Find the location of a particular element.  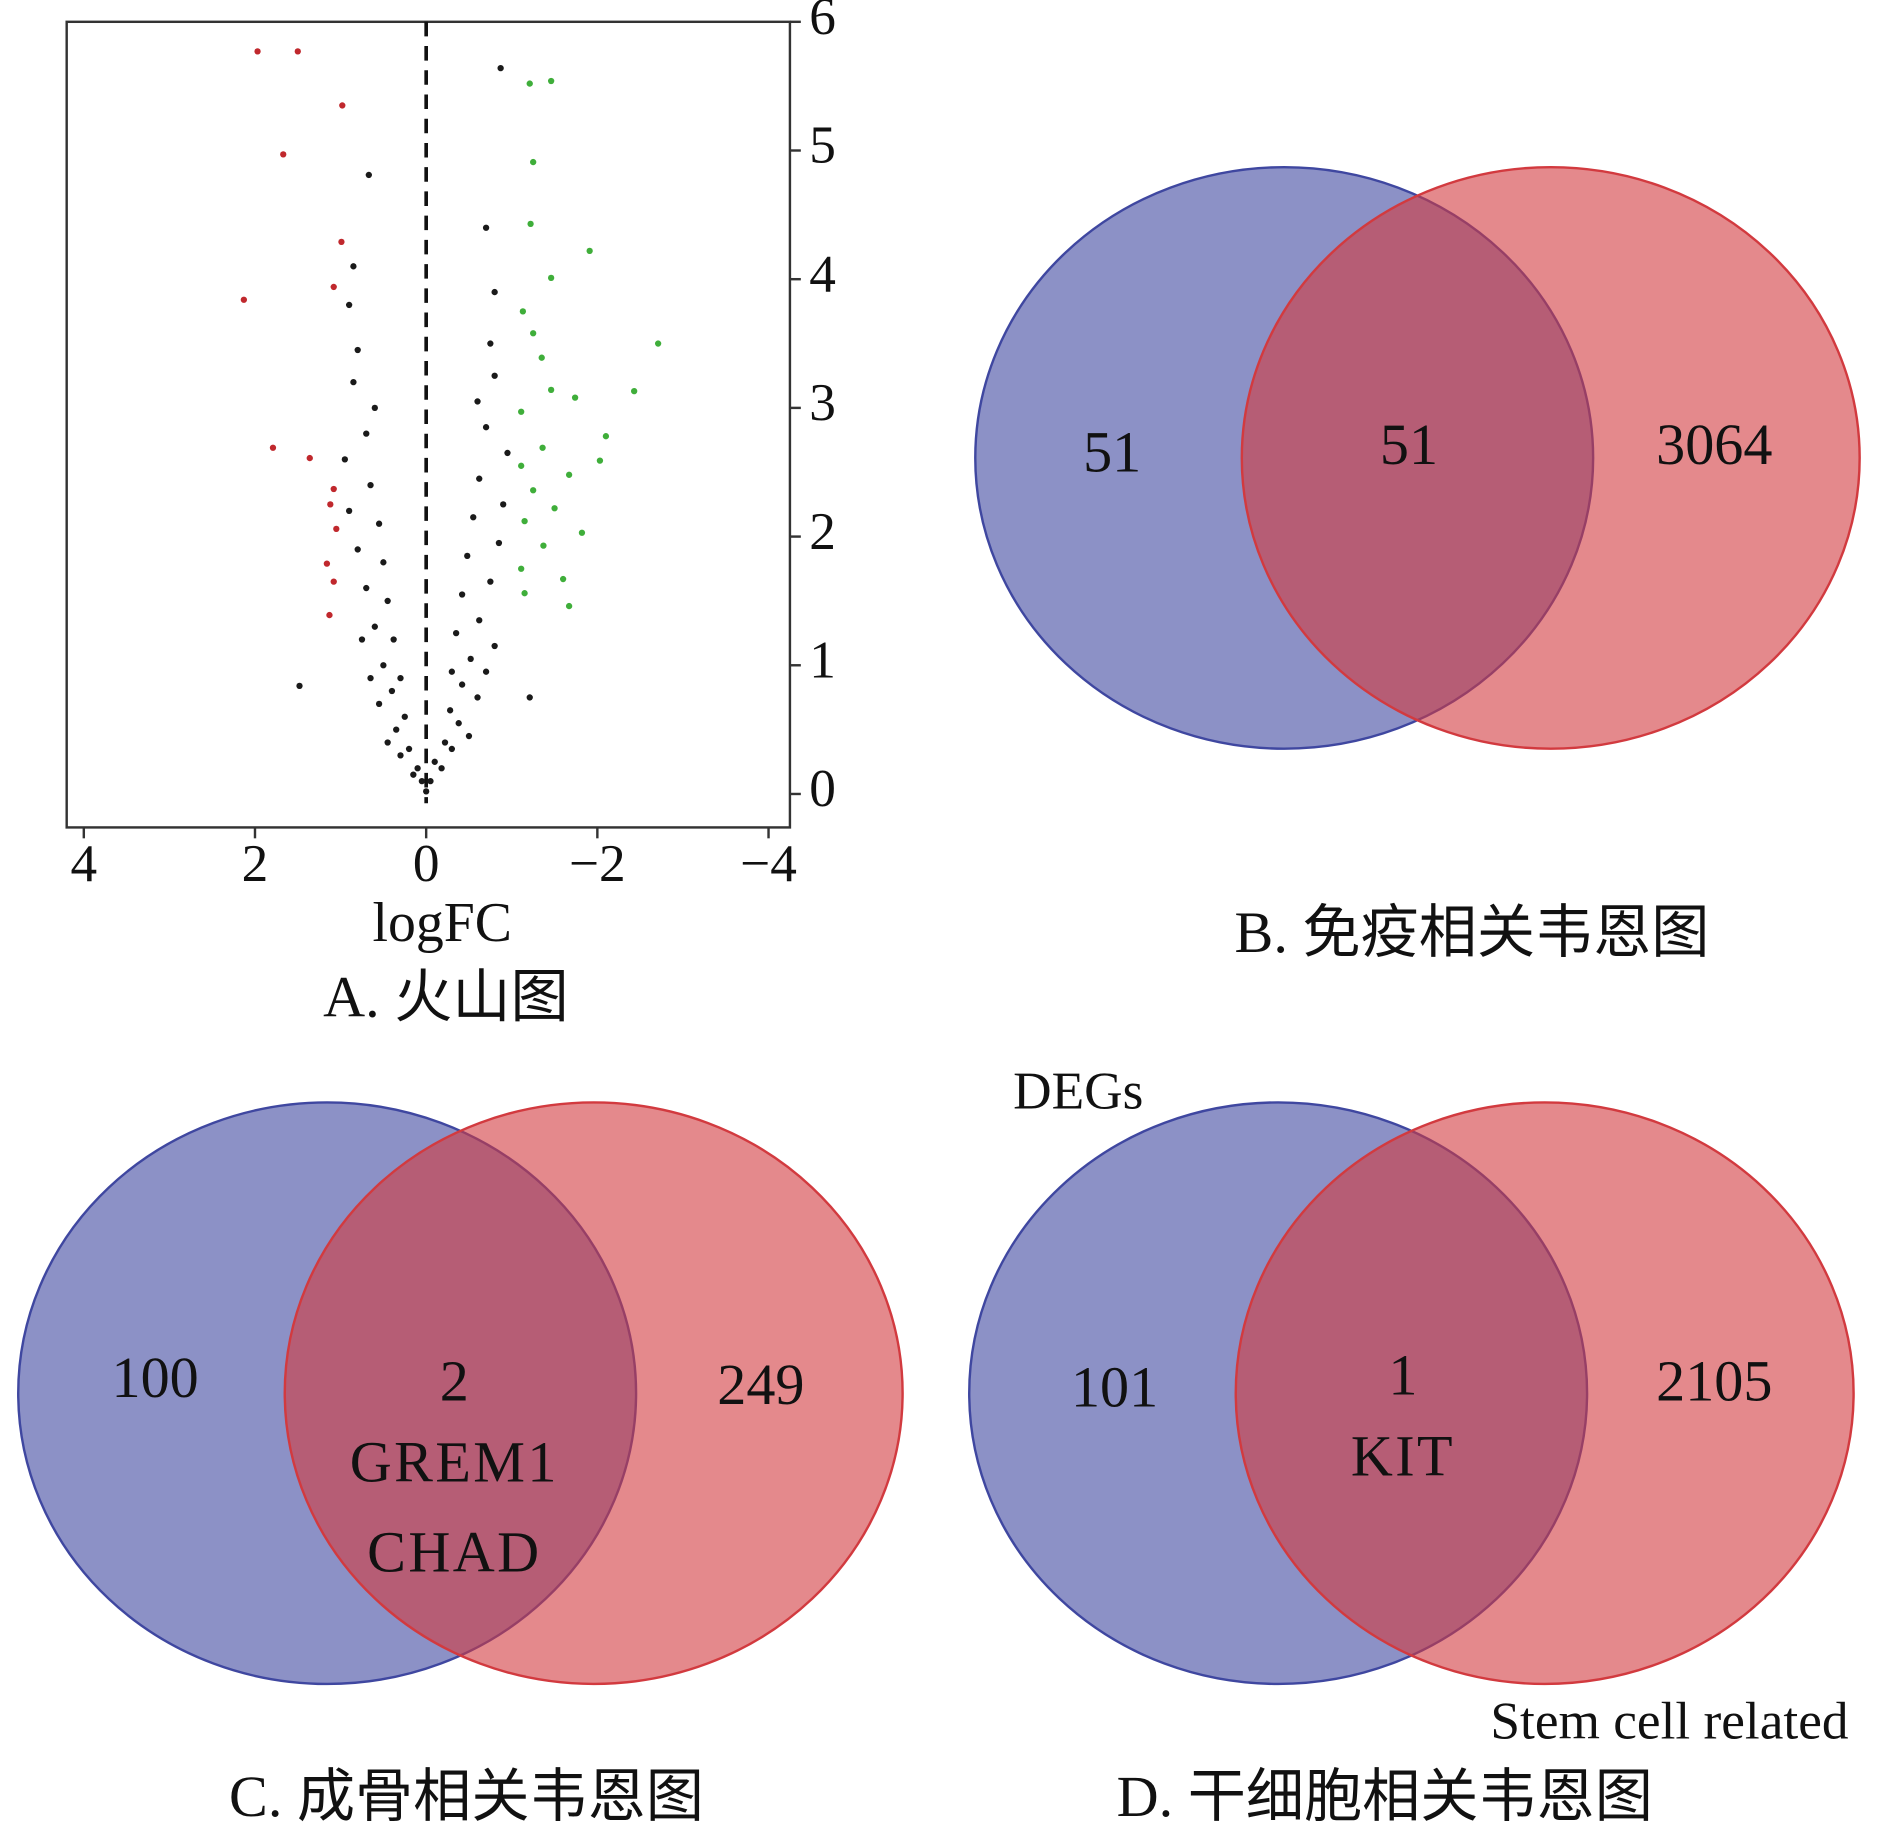

region-count: 3064 is located at coordinates (1714, 444).